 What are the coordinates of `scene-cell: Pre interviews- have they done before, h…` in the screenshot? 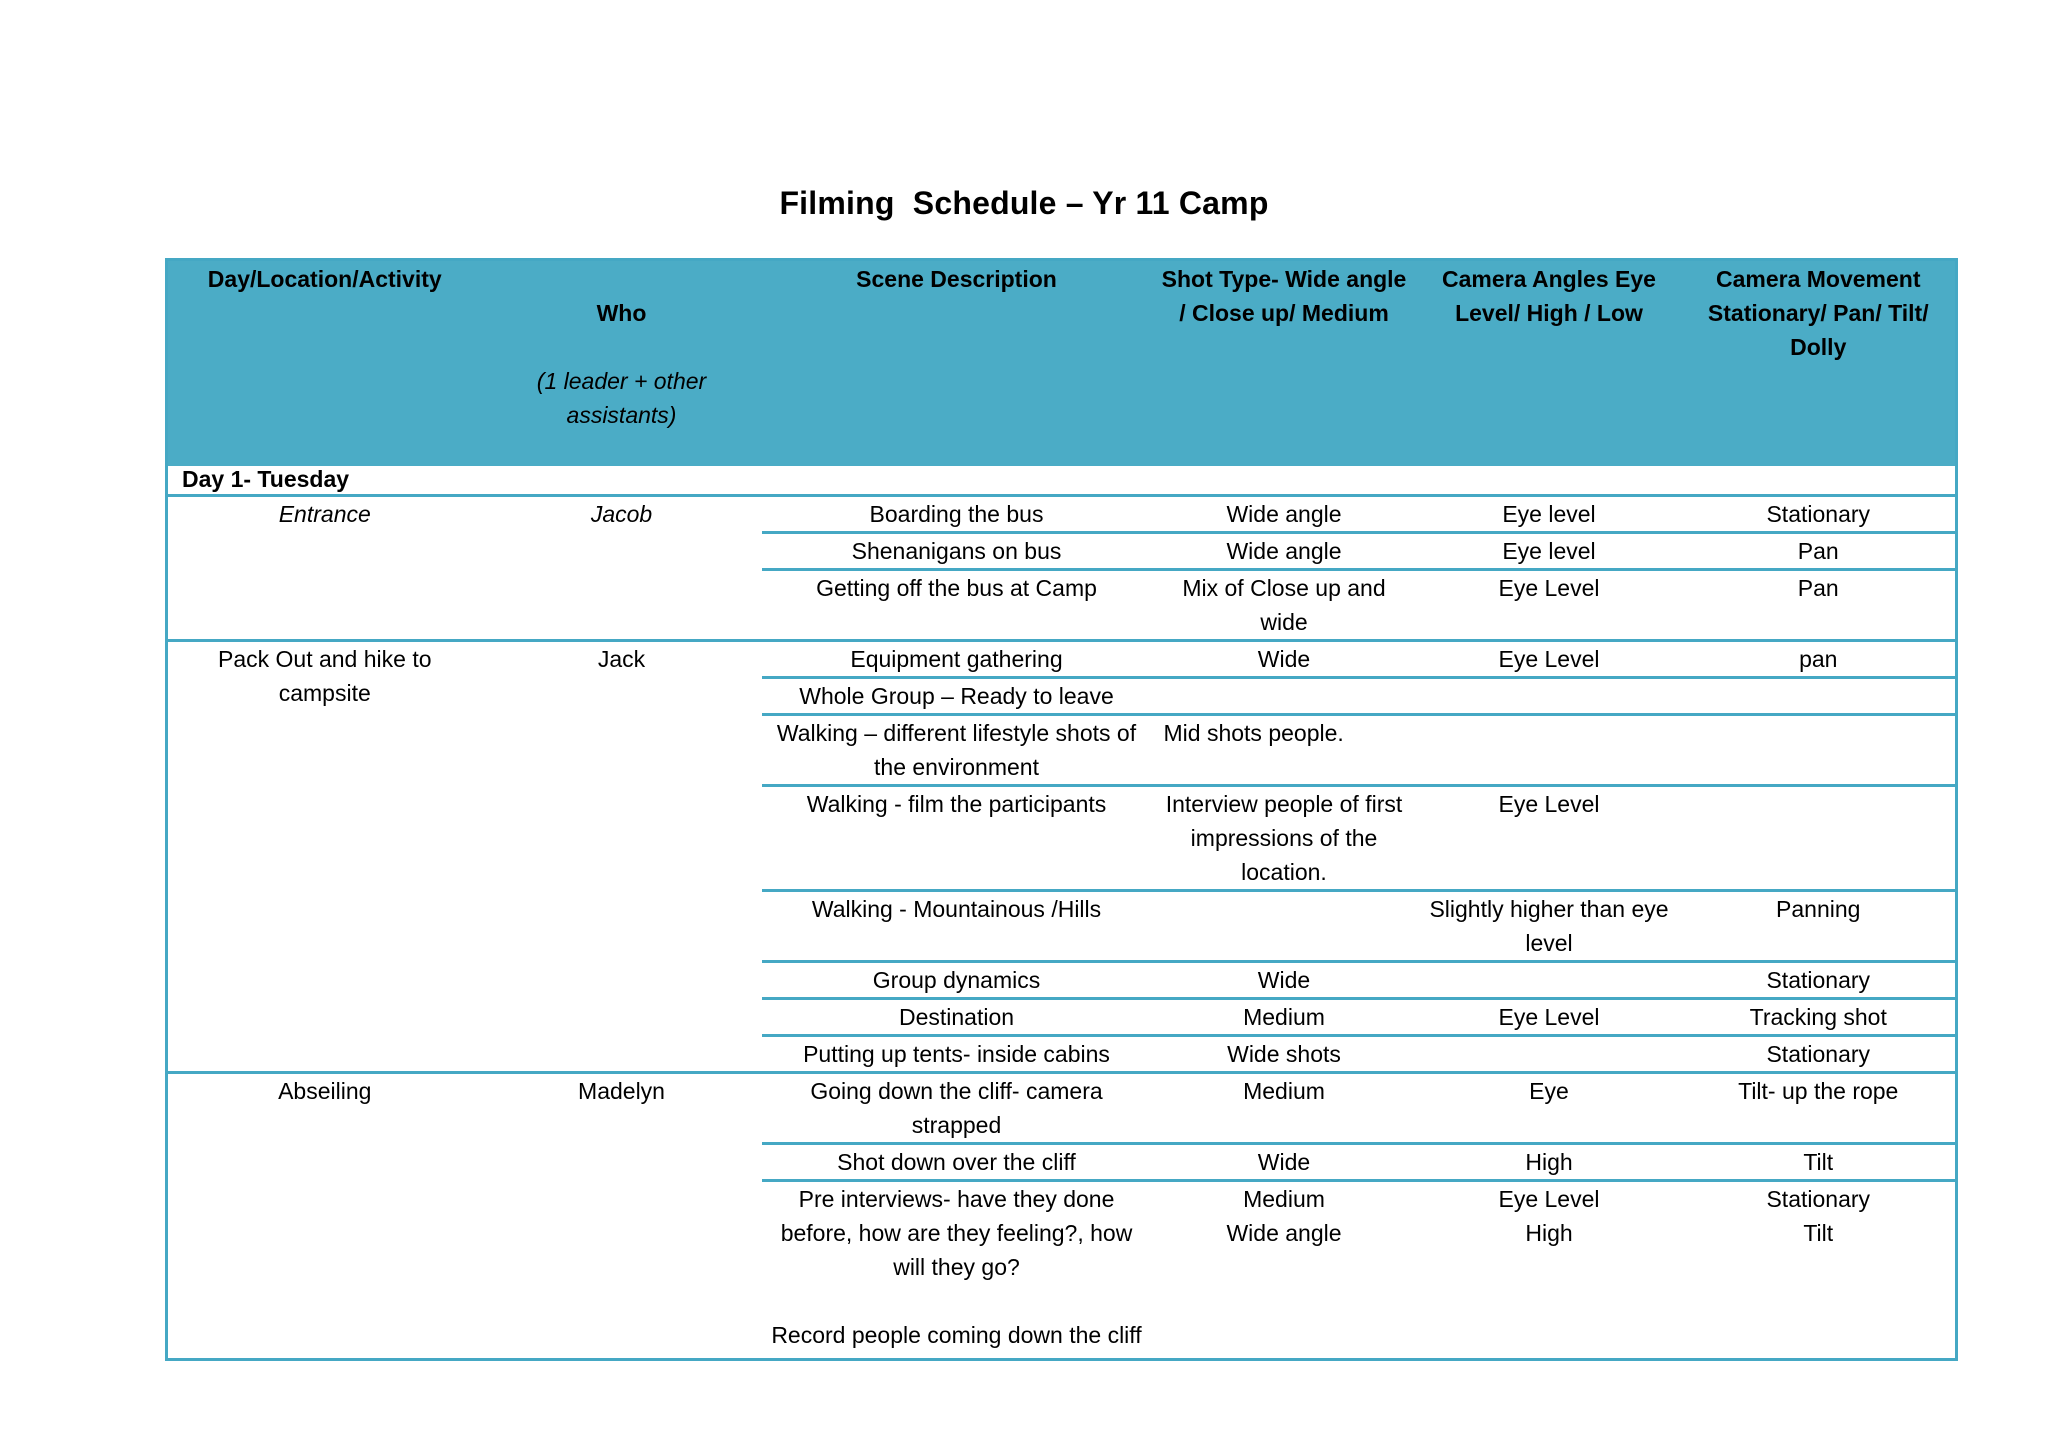 It's located at (956, 1270).